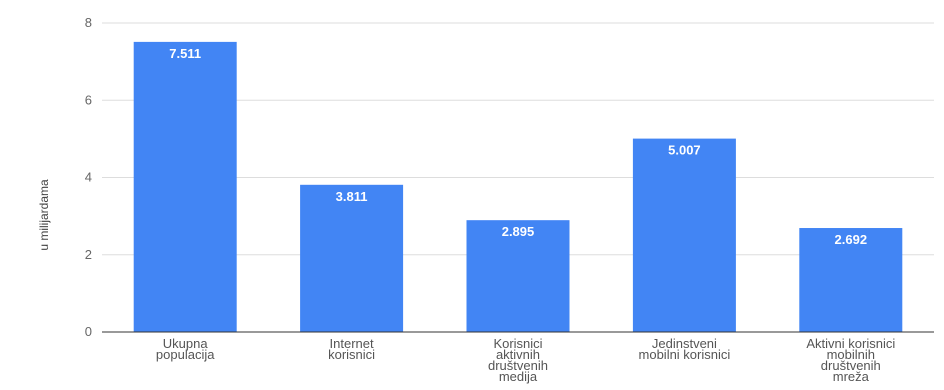 The height and width of the screenshot is (390, 944). I want to click on x-tick-label: Ukupna, so click(186, 343).